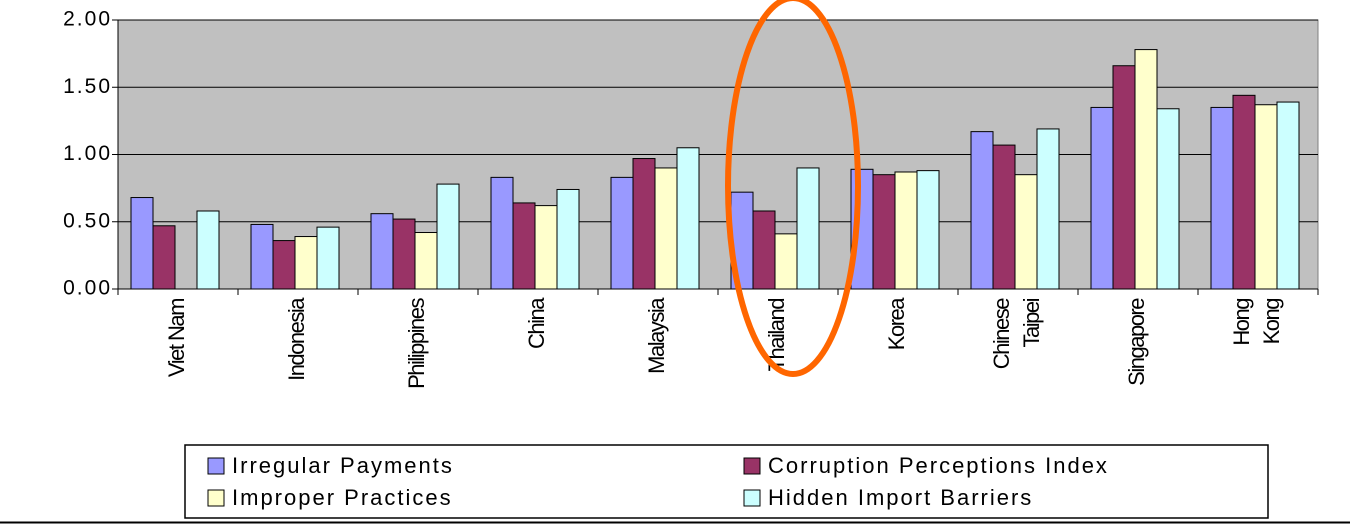 The width and height of the screenshot is (1350, 526). I want to click on legend-label: Corruption Perceptions Index, so click(938, 465).